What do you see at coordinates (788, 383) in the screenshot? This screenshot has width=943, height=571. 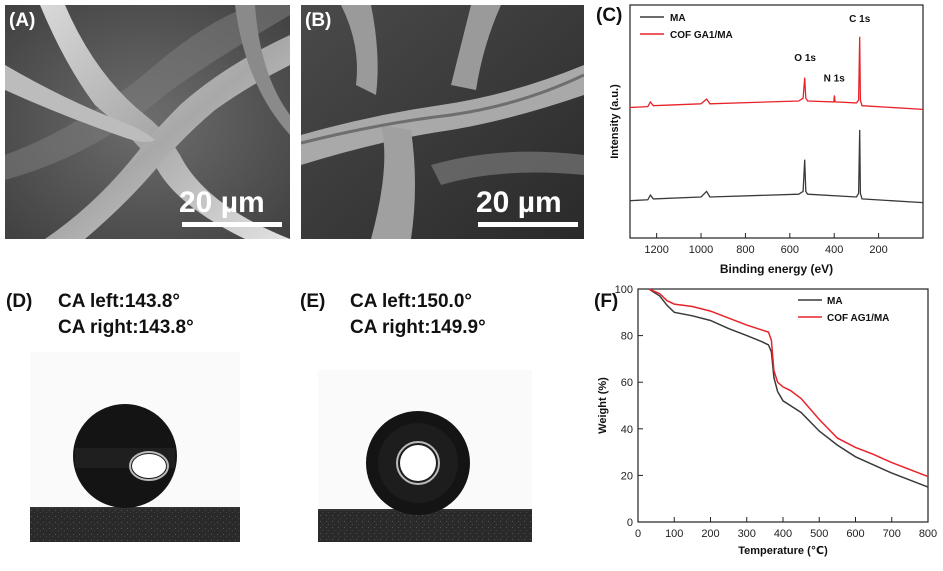 I see `series-line-f-cof` at bounding box center [788, 383].